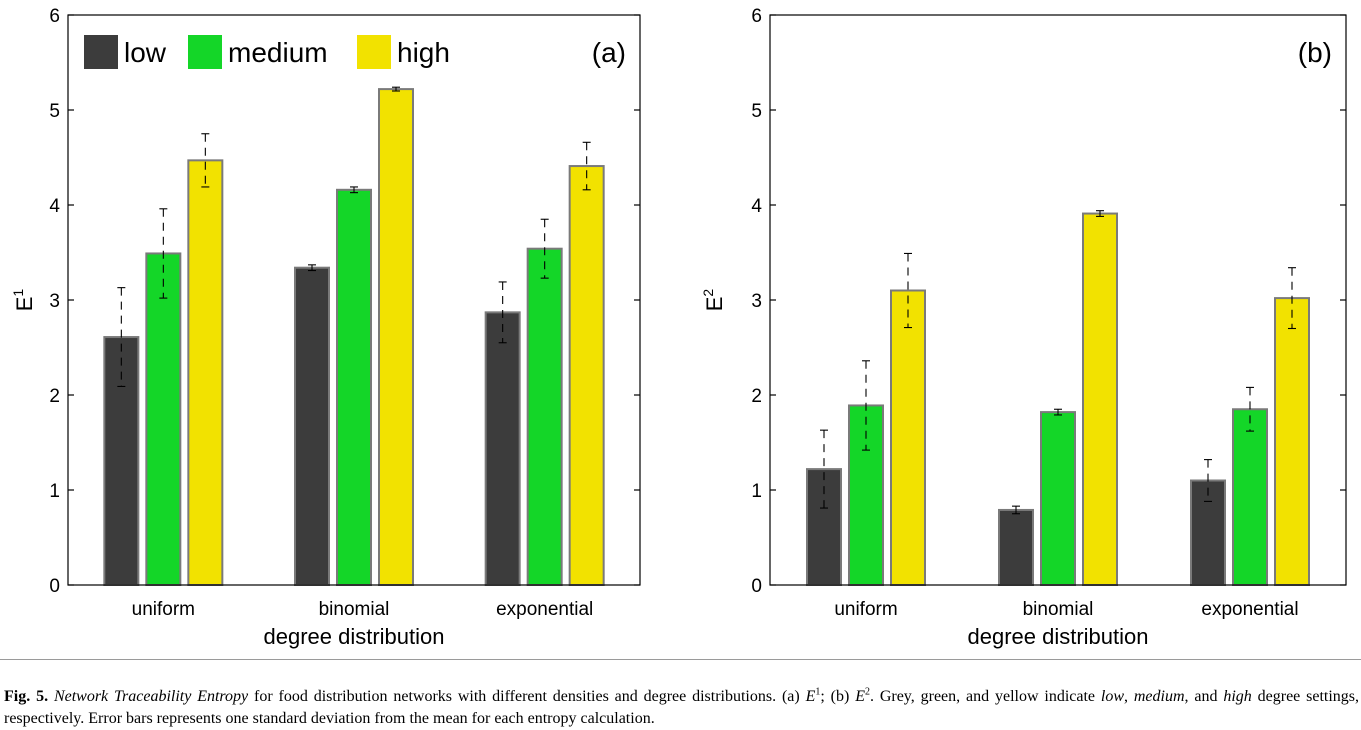  What do you see at coordinates (26, 696) in the screenshot?
I see `caption-fig-label: Fig. 5.` at bounding box center [26, 696].